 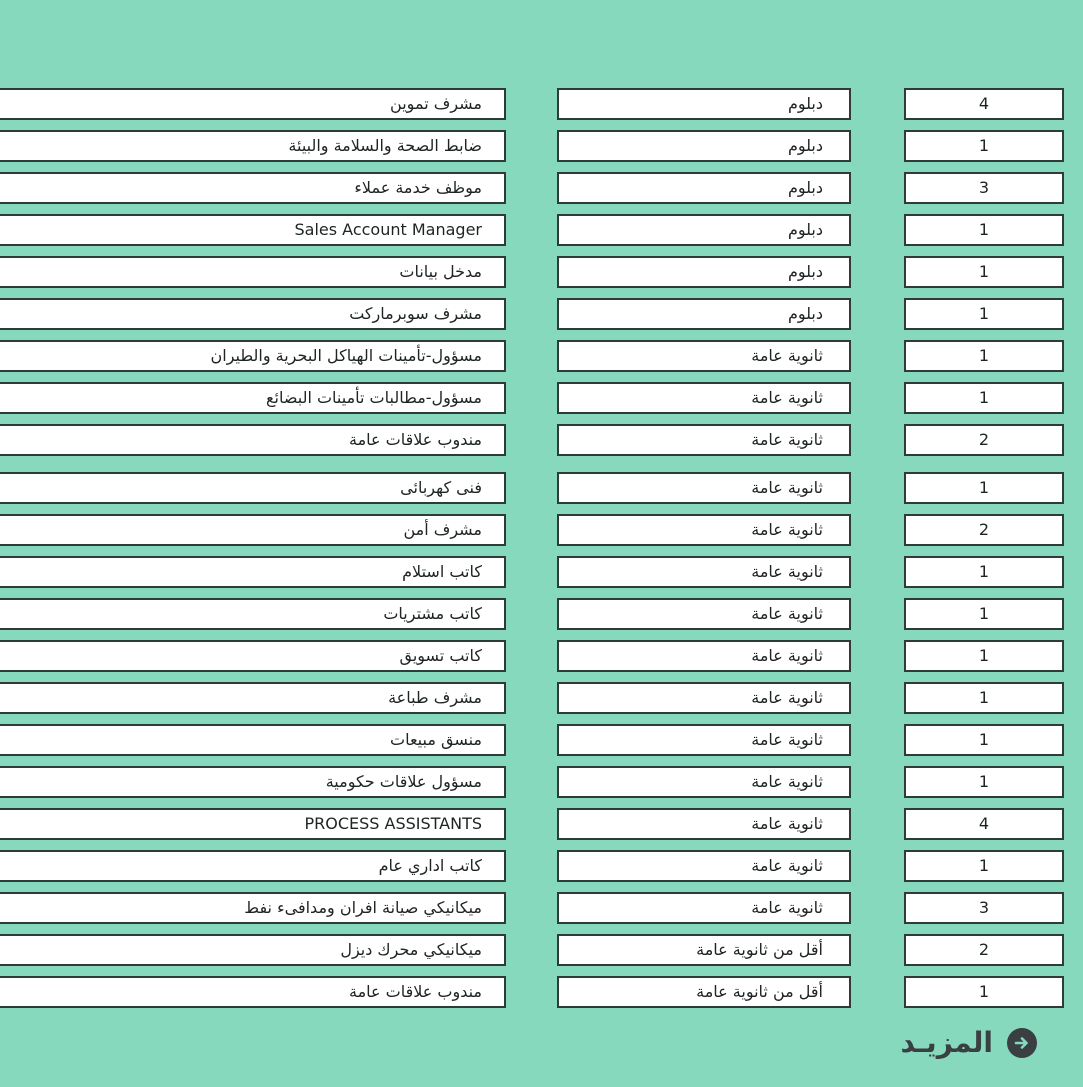 What do you see at coordinates (253, 740) in the screenshot?
I see `job-title-cell: منسق مبيعات` at bounding box center [253, 740].